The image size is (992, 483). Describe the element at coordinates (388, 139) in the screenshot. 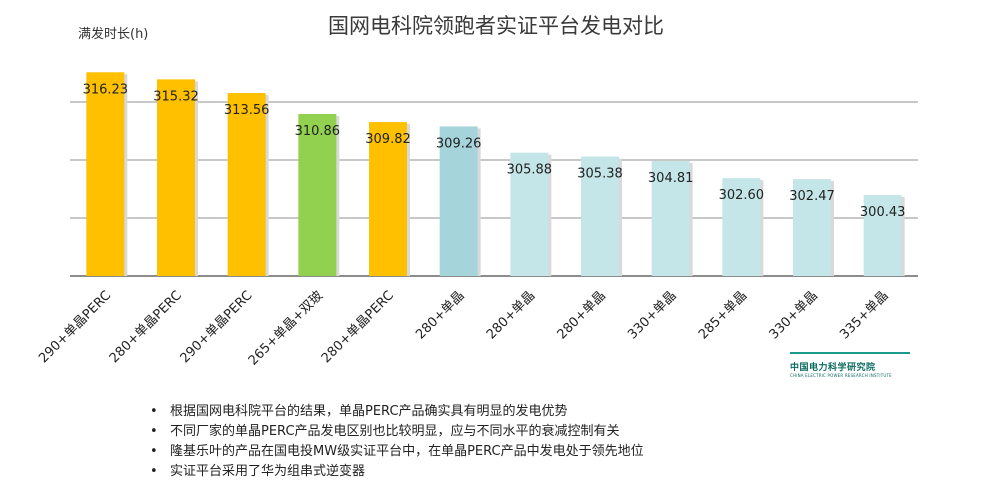

I see `data-label: 309.82` at that location.